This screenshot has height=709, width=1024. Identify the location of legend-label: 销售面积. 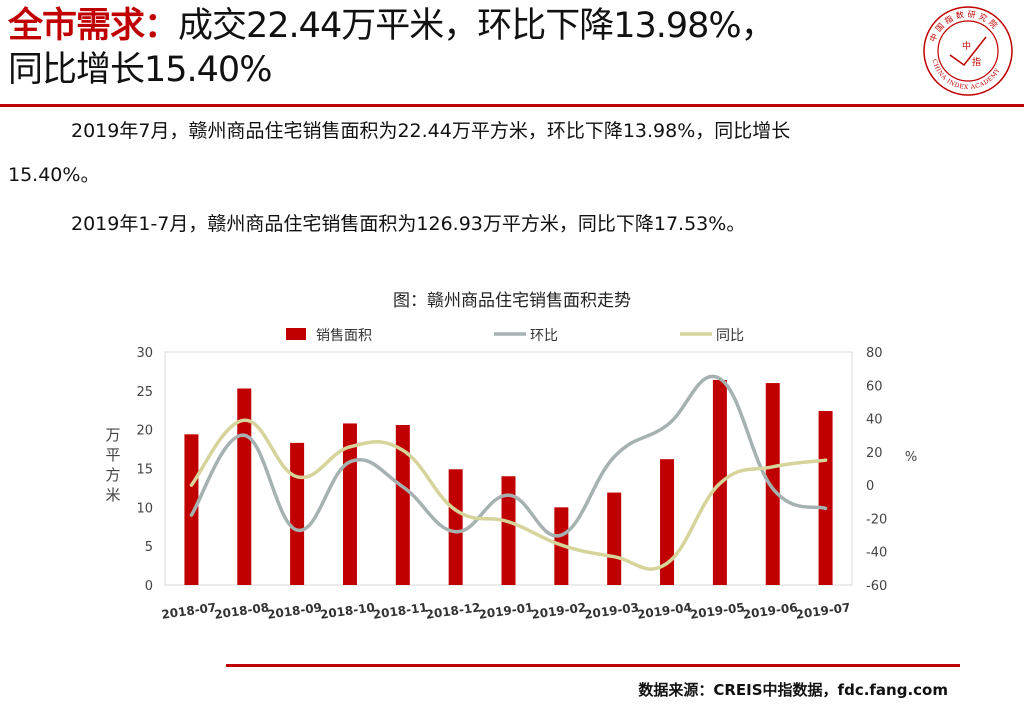
(344, 336).